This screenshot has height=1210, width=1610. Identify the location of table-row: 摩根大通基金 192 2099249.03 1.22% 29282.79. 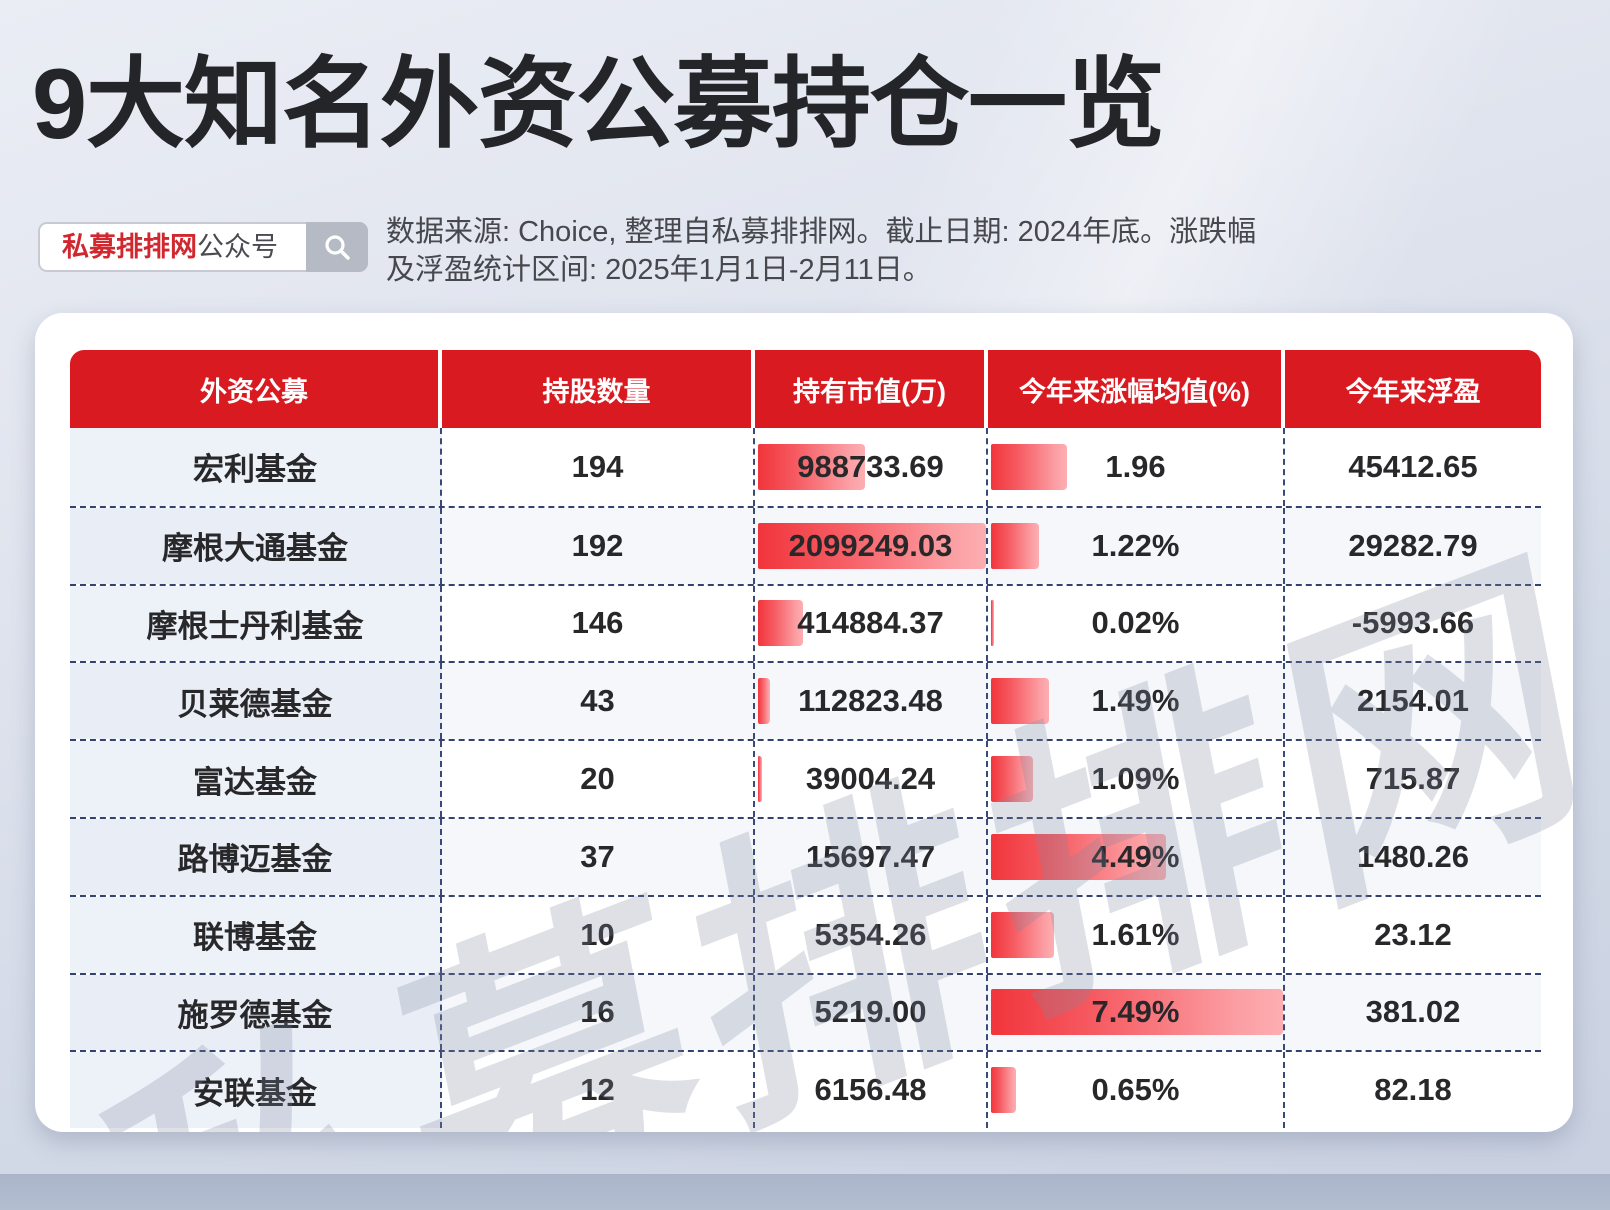
(805, 544).